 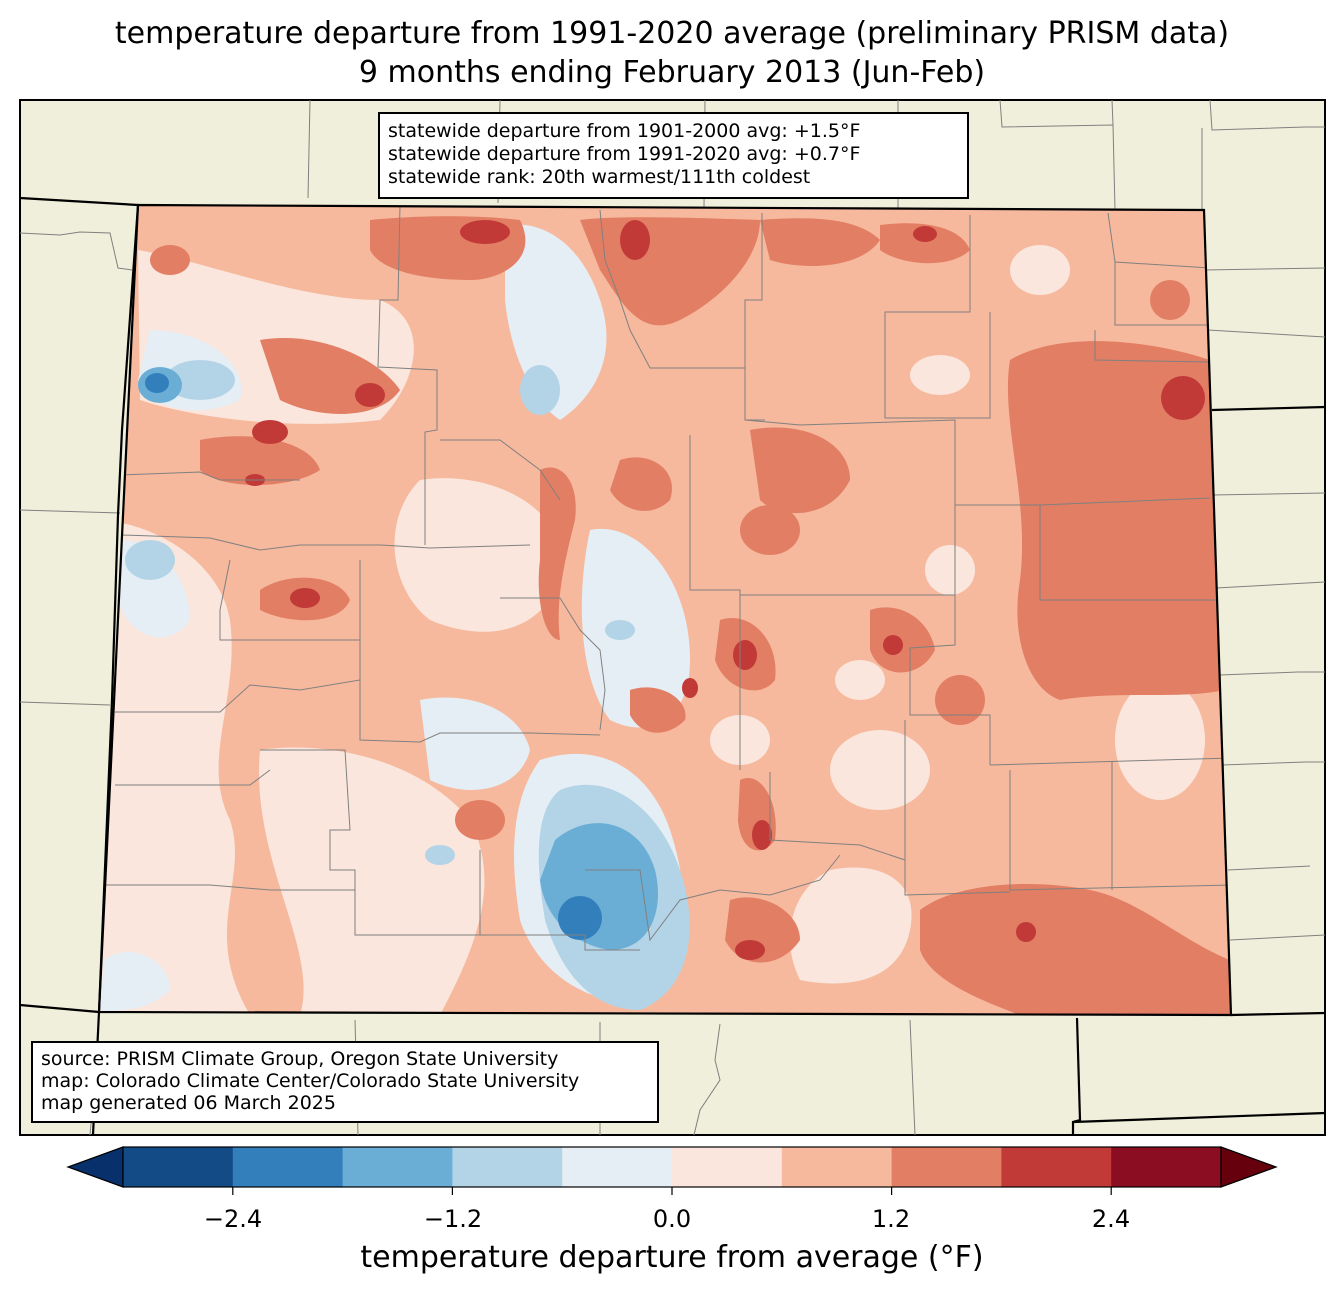 What do you see at coordinates (1111, 1219) in the screenshot?
I see `colorbar-tick-label: 2.4` at bounding box center [1111, 1219].